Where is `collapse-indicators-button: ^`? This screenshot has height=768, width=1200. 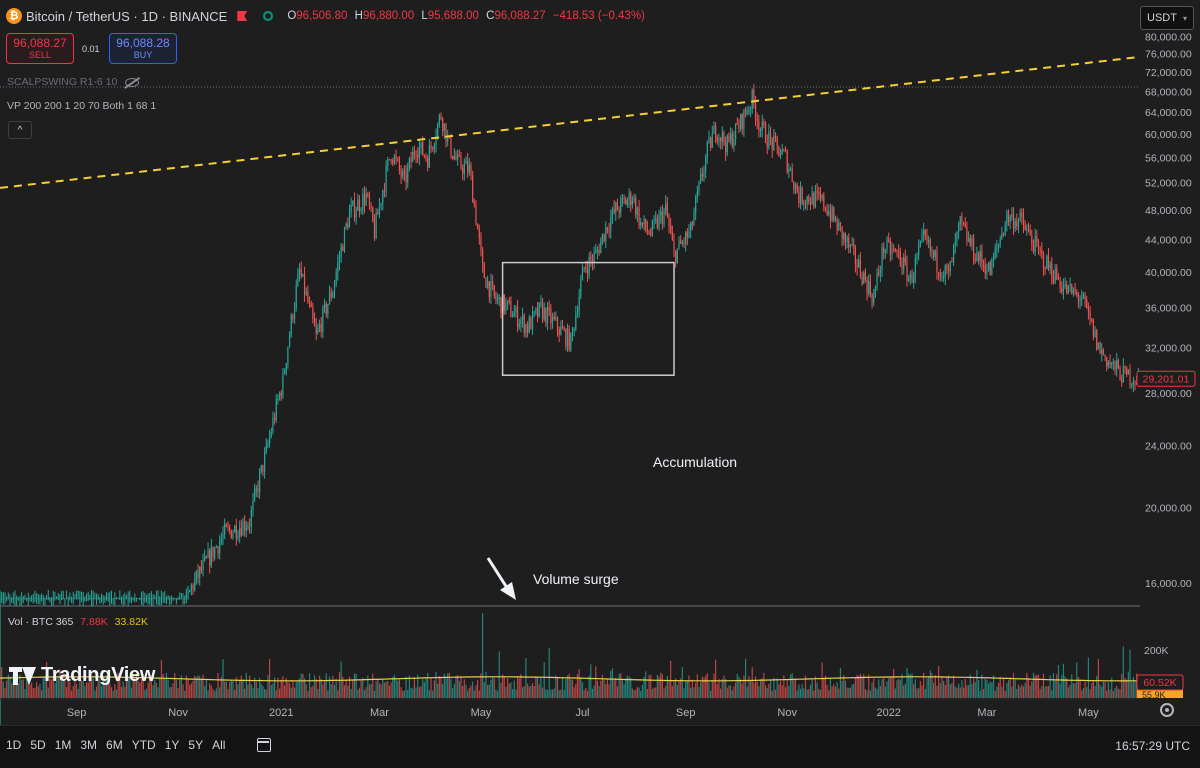 collapse-indicators-button: ^ is located at coordinates (20, 130).